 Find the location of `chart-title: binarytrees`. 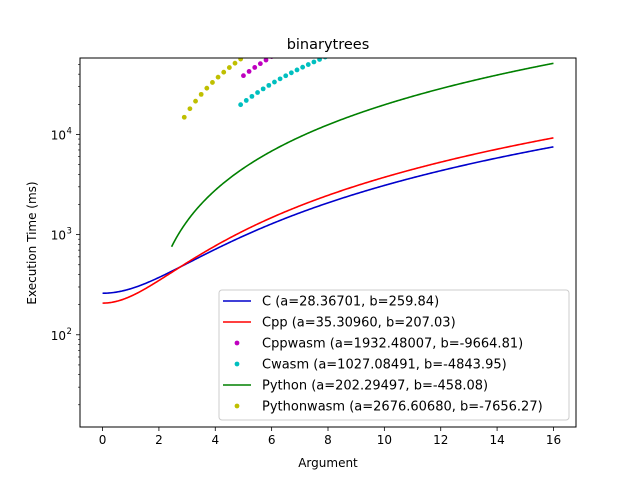

chart-title: binarytrees is located at coordinates (328, 45).